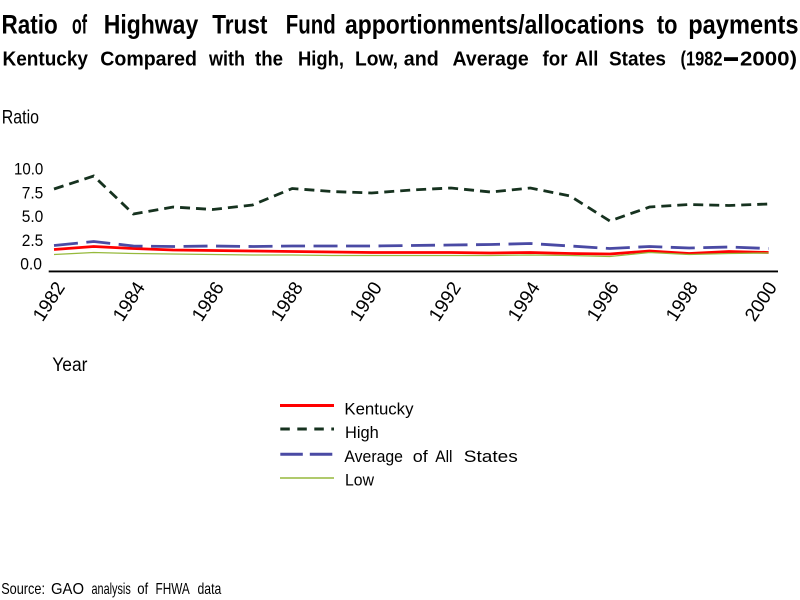 This screenshot has height=600, width=800. What do you see at coordinates (603, 301) in the screenshot?
I see `svg-text: 1996` at bounding box center [603, 301].